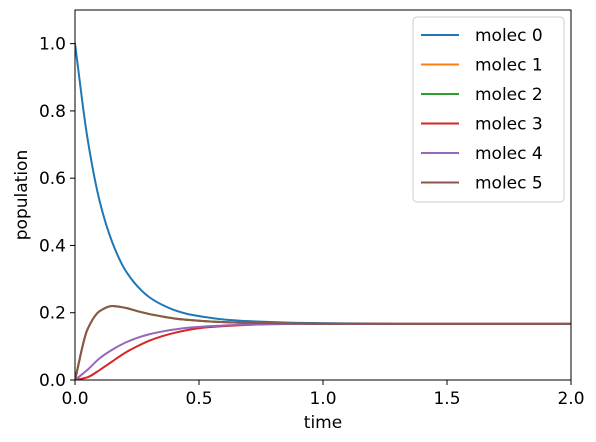  I want to click on legend-label: molec 5, so click(509, 184).